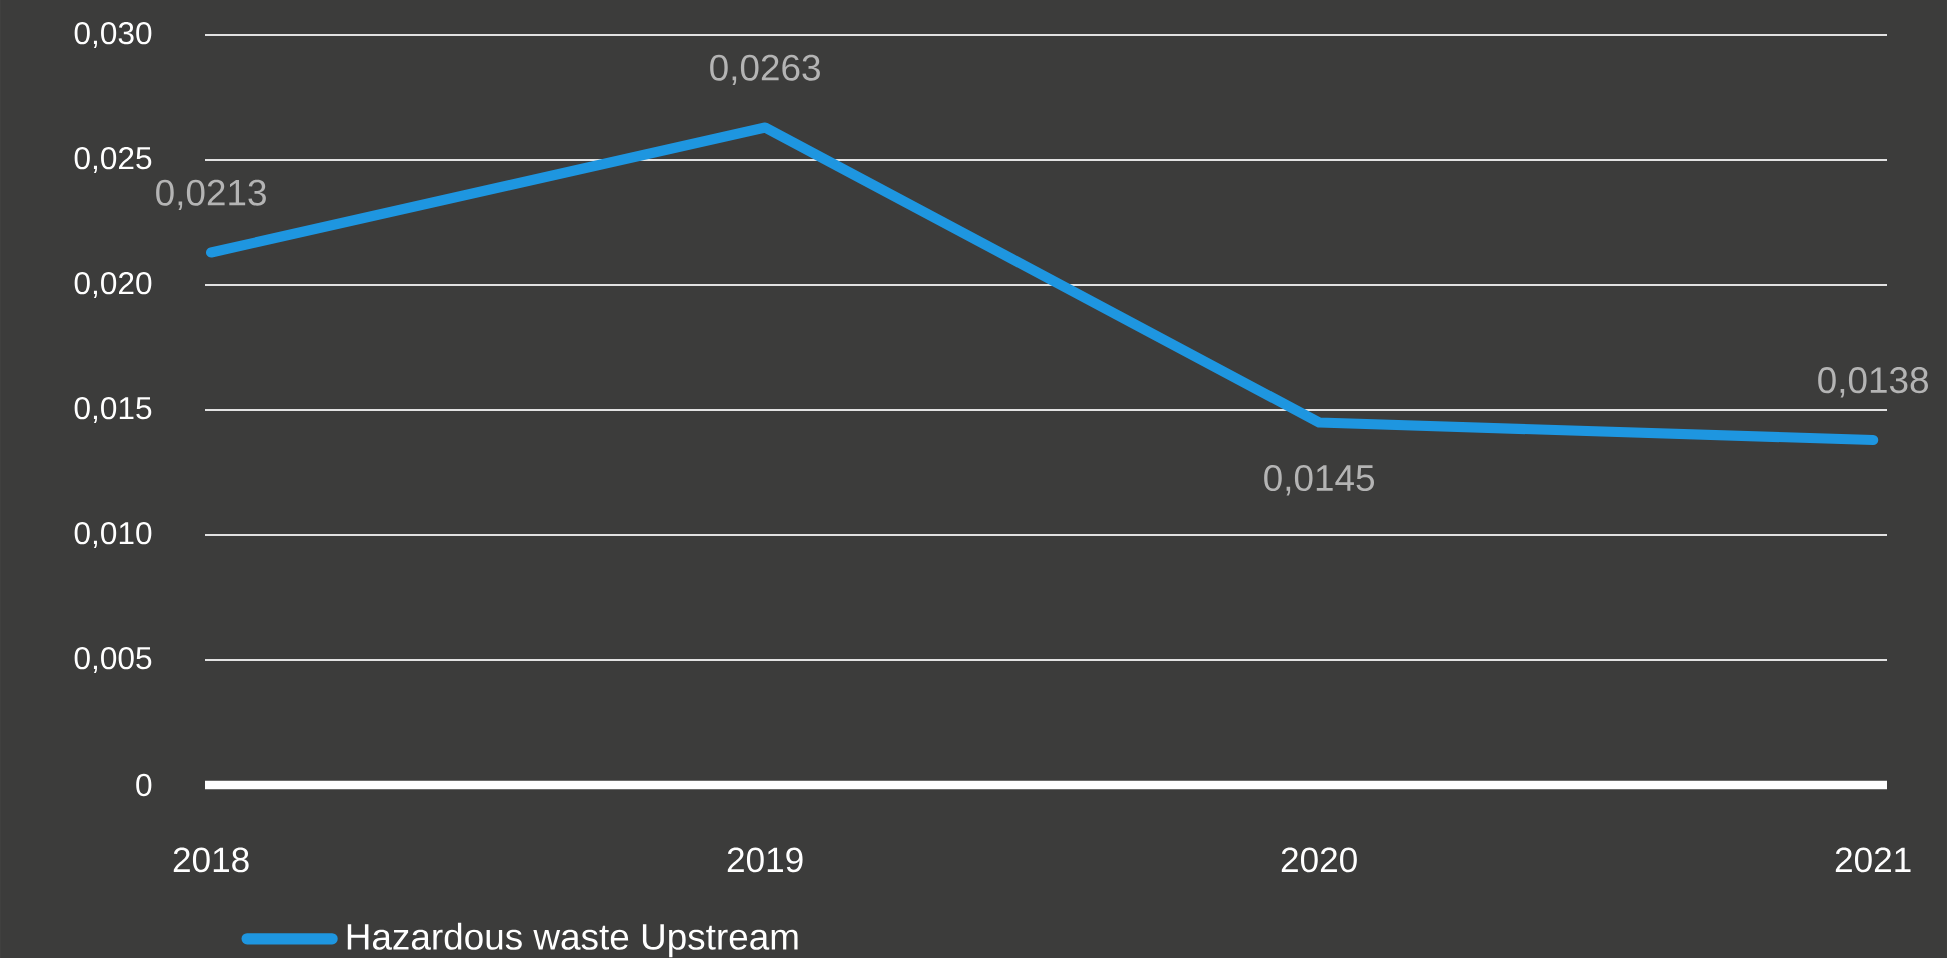 The image size is (1947, 969). I want to click on x-tick-label: 2018, so click(211, 860).